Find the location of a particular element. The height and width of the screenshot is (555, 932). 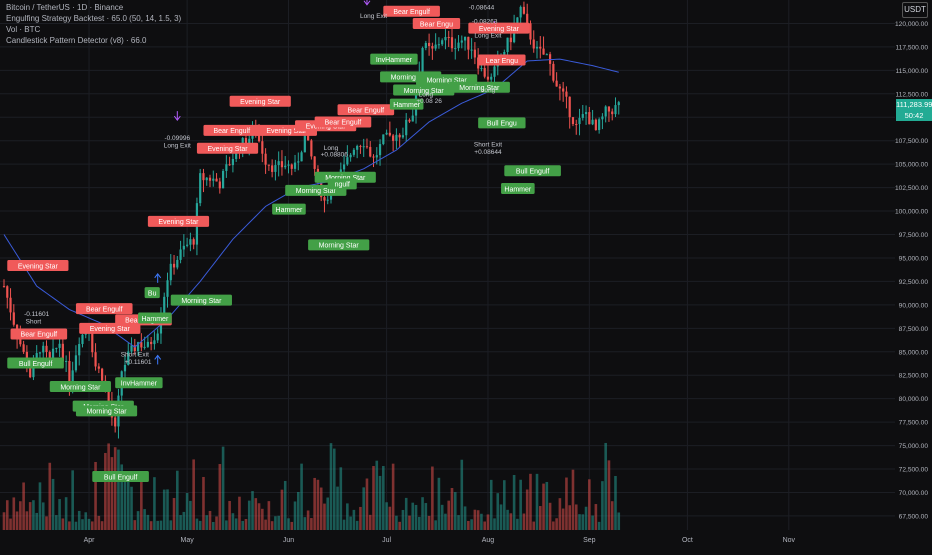

price-tick-label: 117,500.00 is located at coordinates (911, 47).